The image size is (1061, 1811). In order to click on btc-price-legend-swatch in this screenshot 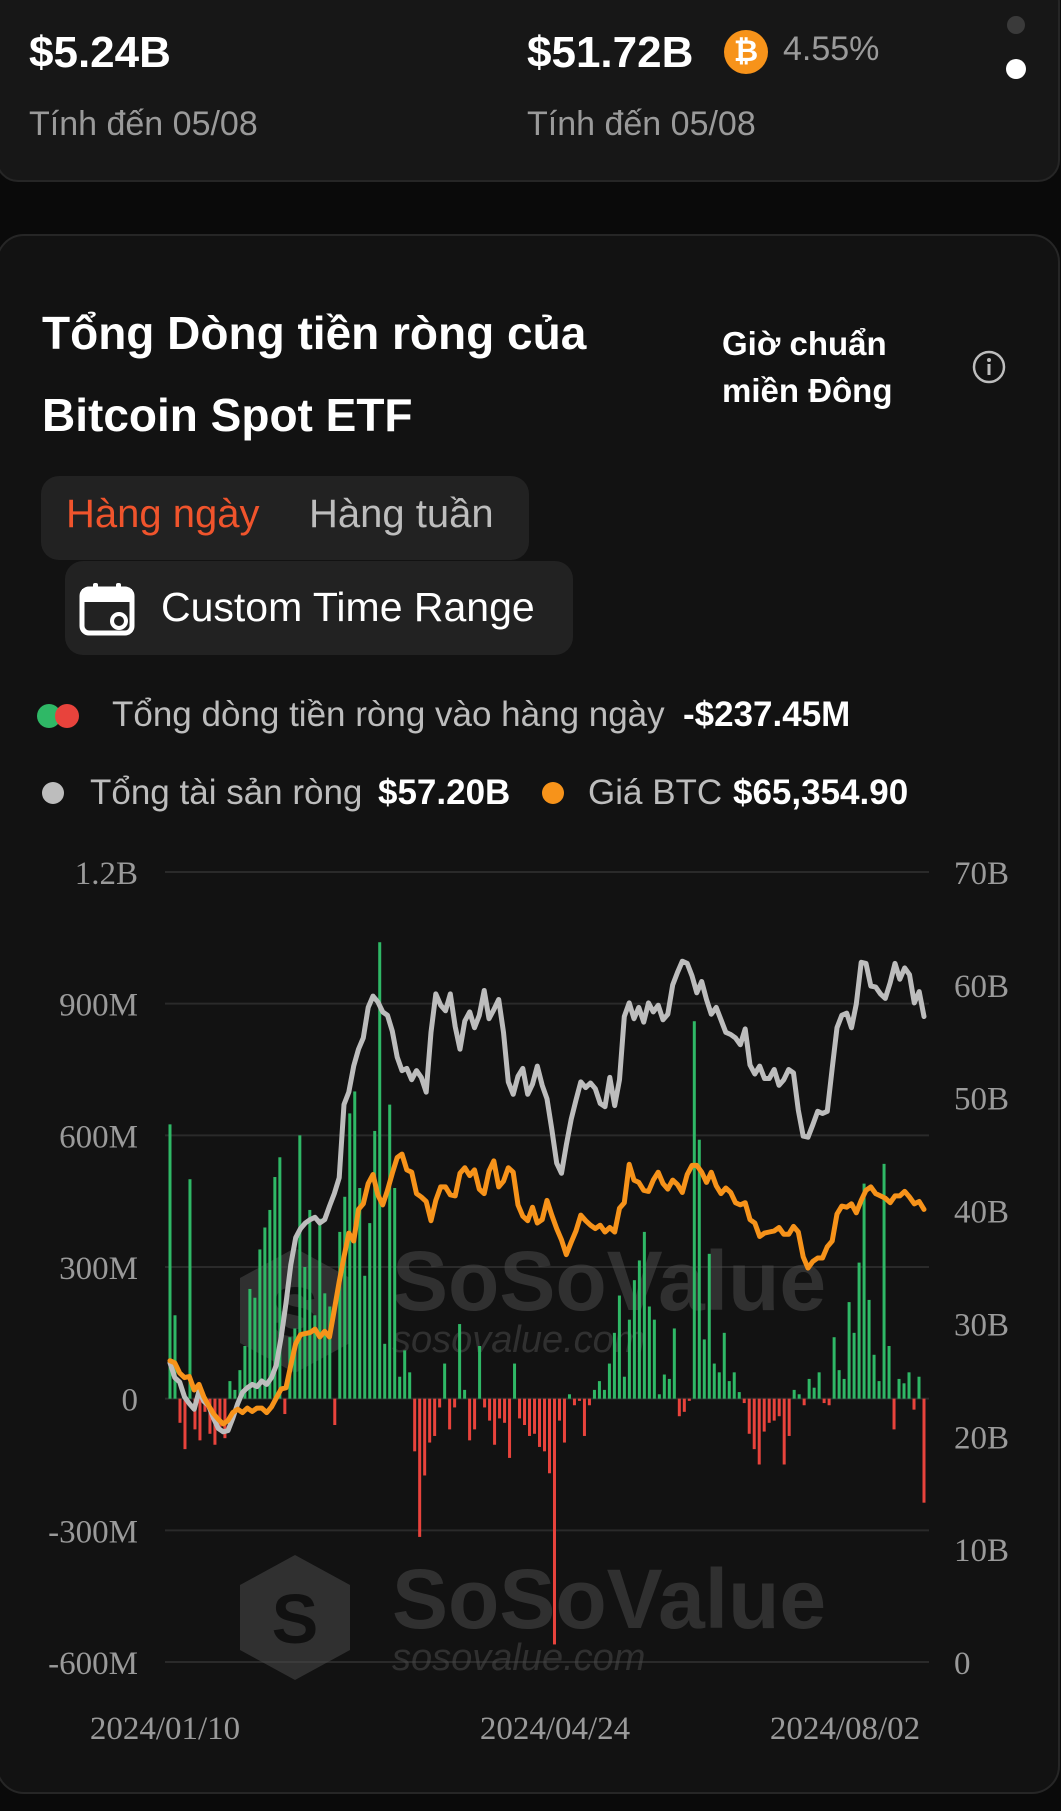, I will do `click(553, 793)`.